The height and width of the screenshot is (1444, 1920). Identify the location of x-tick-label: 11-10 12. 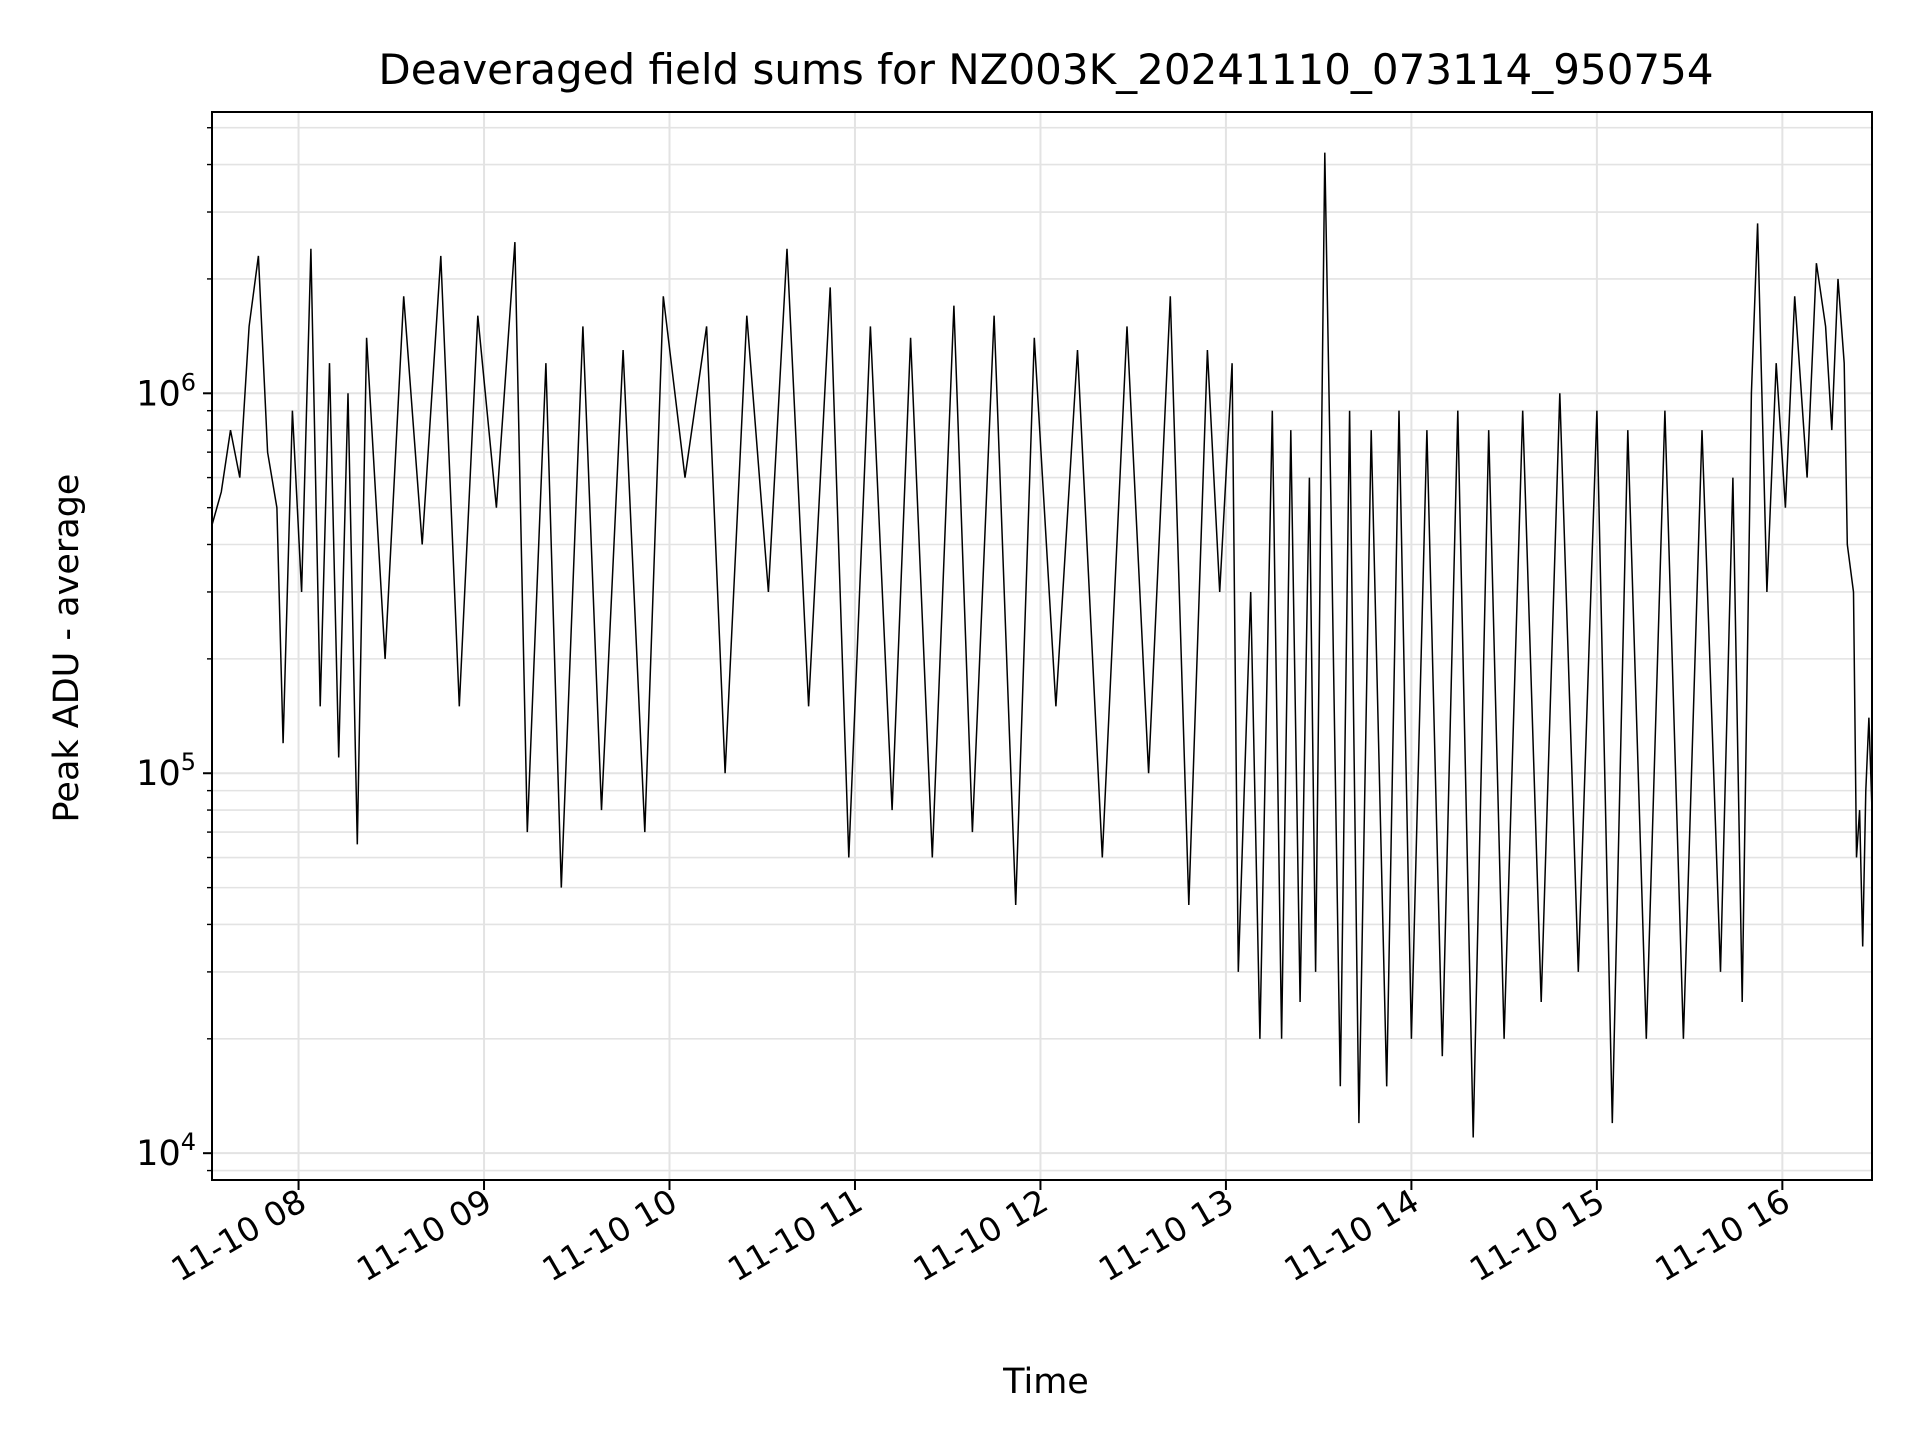
(980, 1235).